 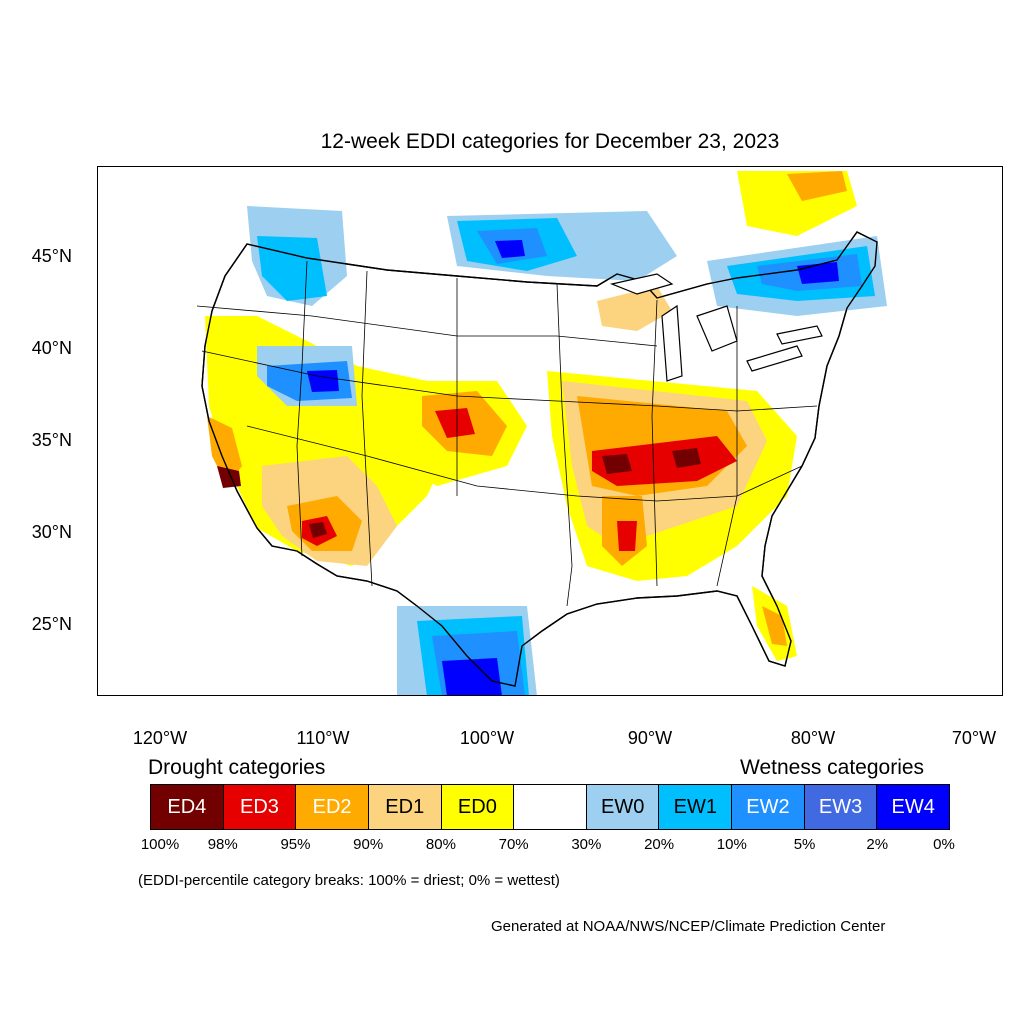 I want to click on ed3-kansas, so click(x=455, y=423).